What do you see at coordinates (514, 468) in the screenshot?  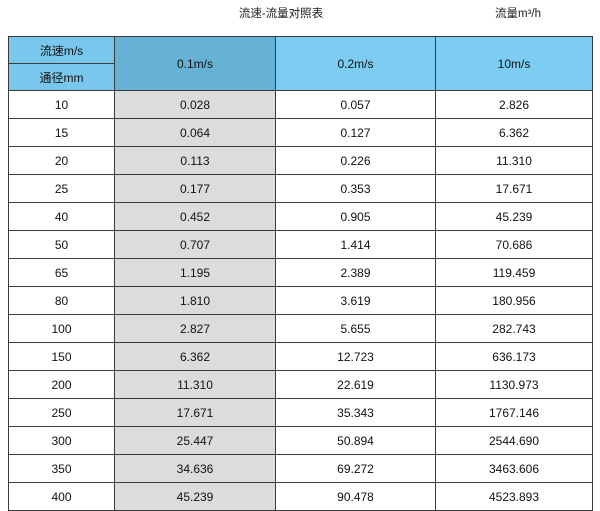 I see `cell-flow-10: 3463.606` at bounding box center [514, 468].